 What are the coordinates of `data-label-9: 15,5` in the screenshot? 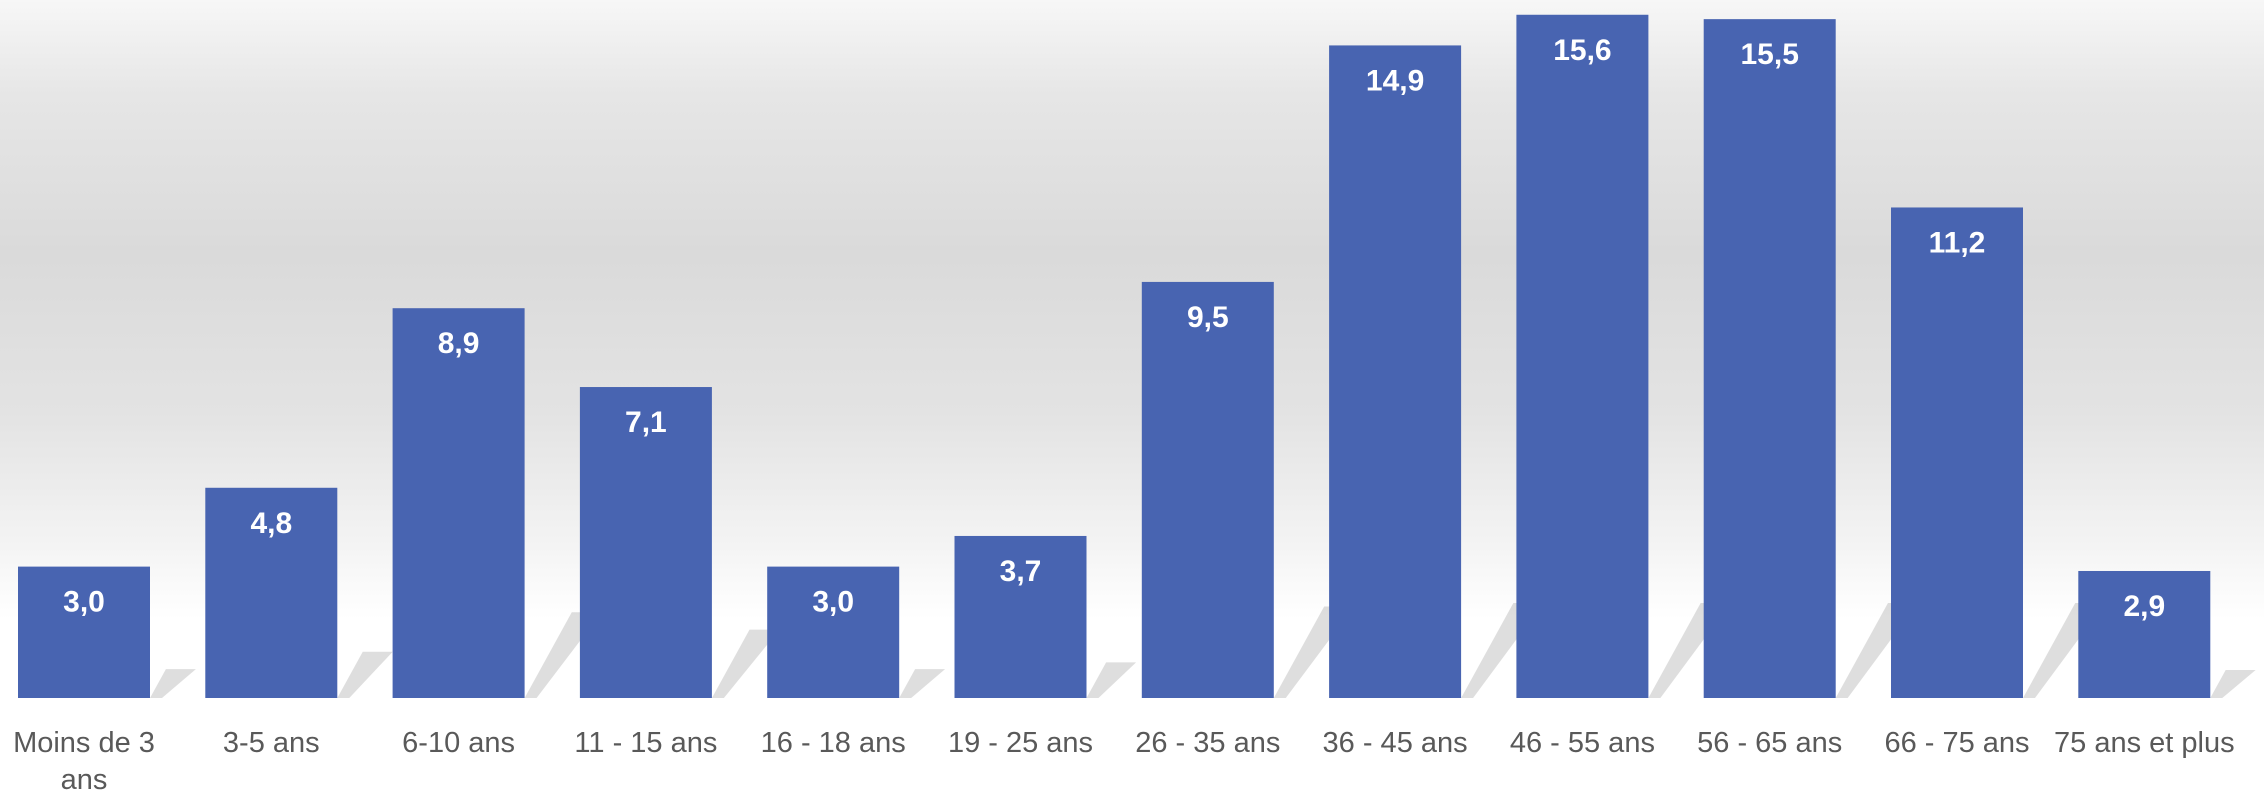 It's located at (1770, 54).